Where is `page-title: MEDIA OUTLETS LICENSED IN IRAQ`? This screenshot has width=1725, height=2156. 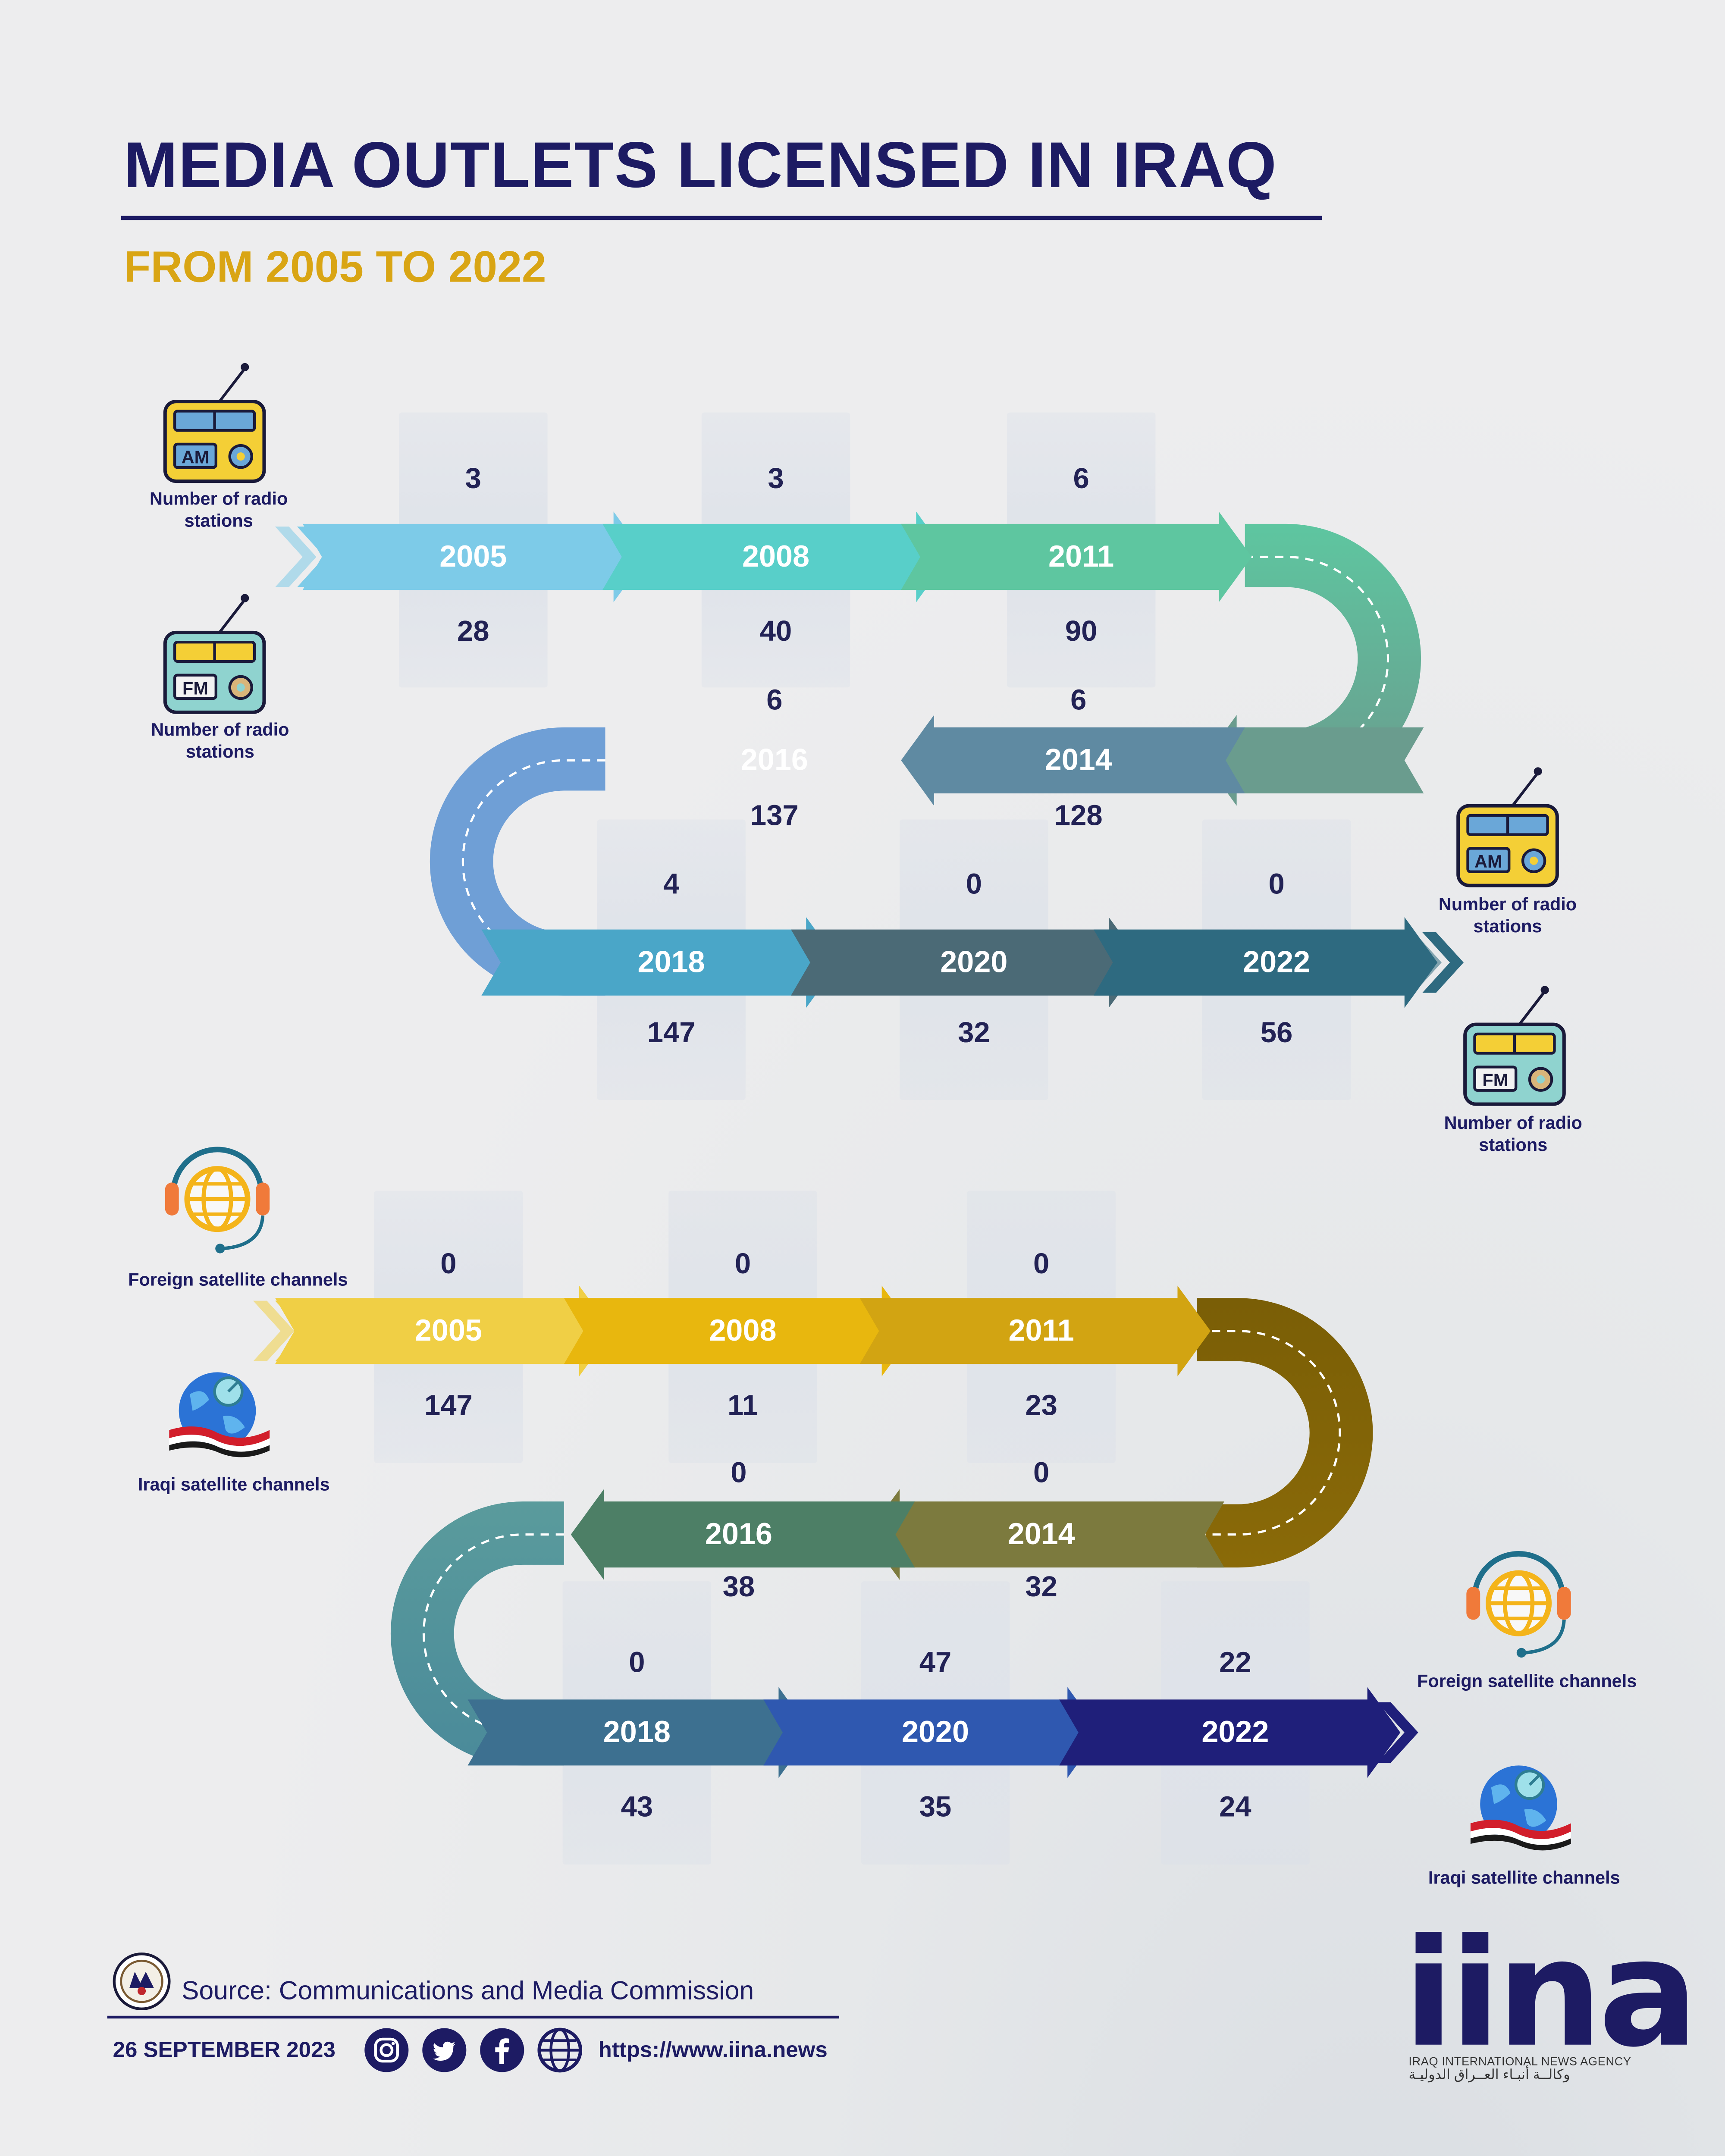 page-title: MEDIA OUTLETS LICENSED IN IRAQ is located at coordinates (700, 164).